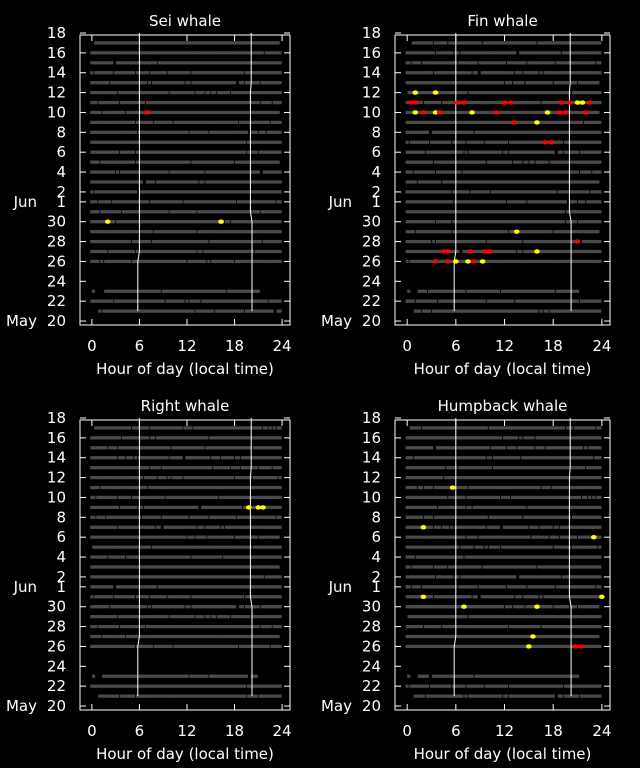 The image size is (640, 768). Describe the element at coordinates (371, 242) in the screenshot. I see `y-tick-label: 28` at that location.